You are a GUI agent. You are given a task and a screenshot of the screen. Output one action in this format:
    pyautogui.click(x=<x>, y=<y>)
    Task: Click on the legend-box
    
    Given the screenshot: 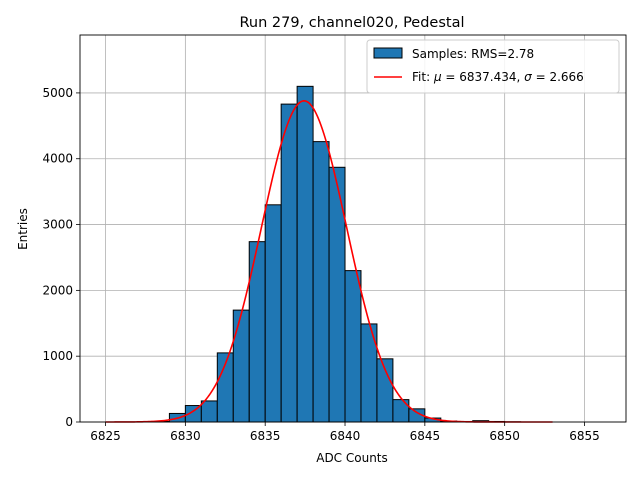 What is the action you would take?
    pyautogui.click(x=493, y=66)
    